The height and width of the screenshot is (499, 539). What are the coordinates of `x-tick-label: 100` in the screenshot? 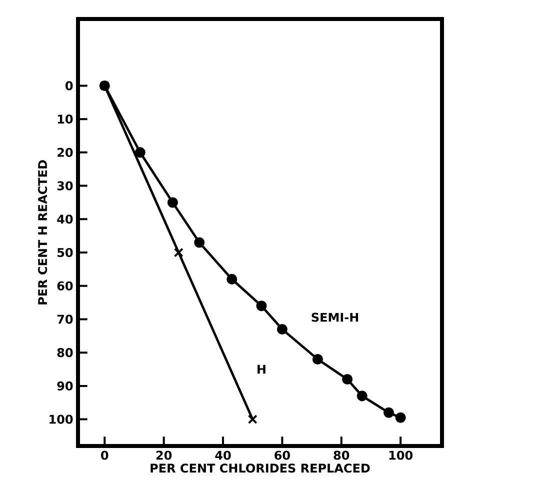 It's located at (401, 455).